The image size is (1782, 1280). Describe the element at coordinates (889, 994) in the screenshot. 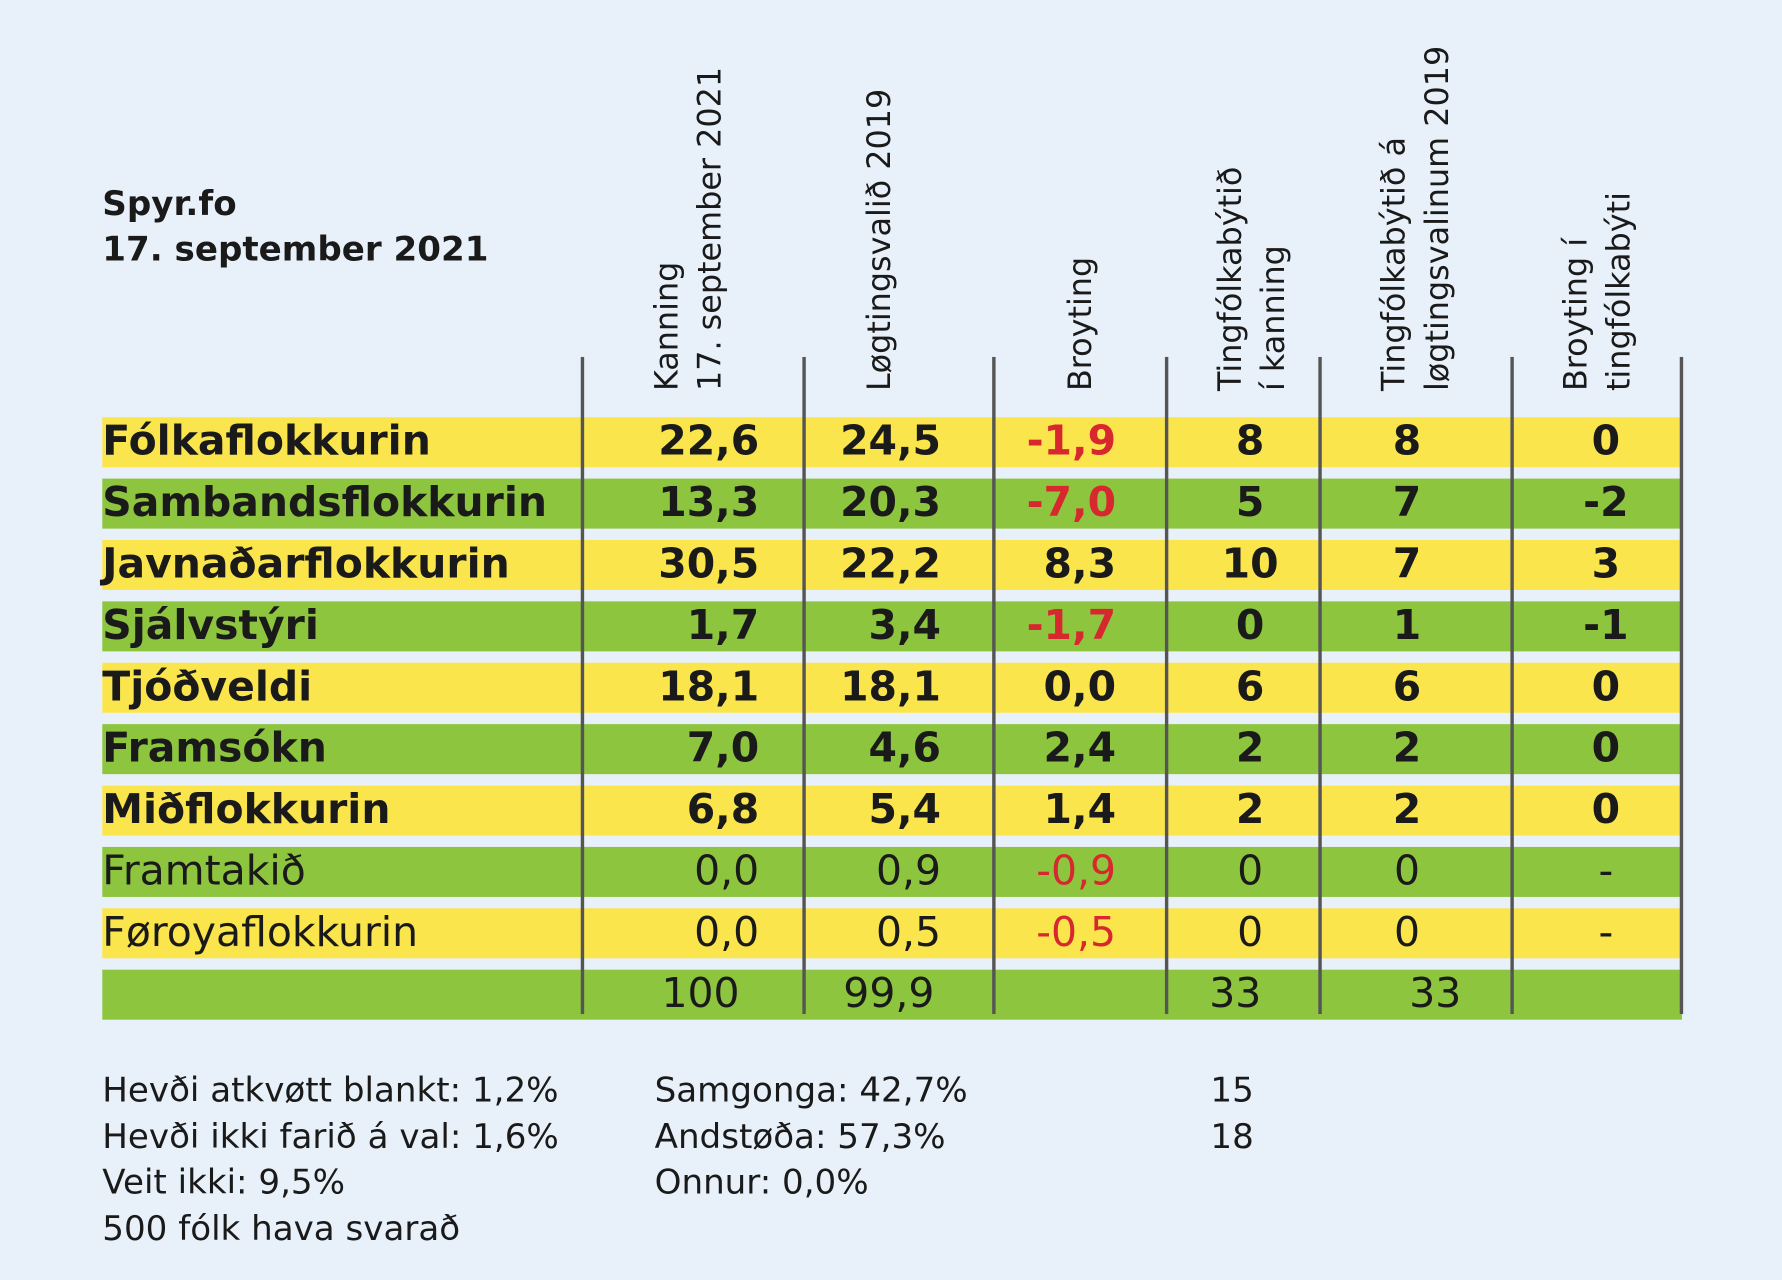

I see `election-total: 99,9` at that location.